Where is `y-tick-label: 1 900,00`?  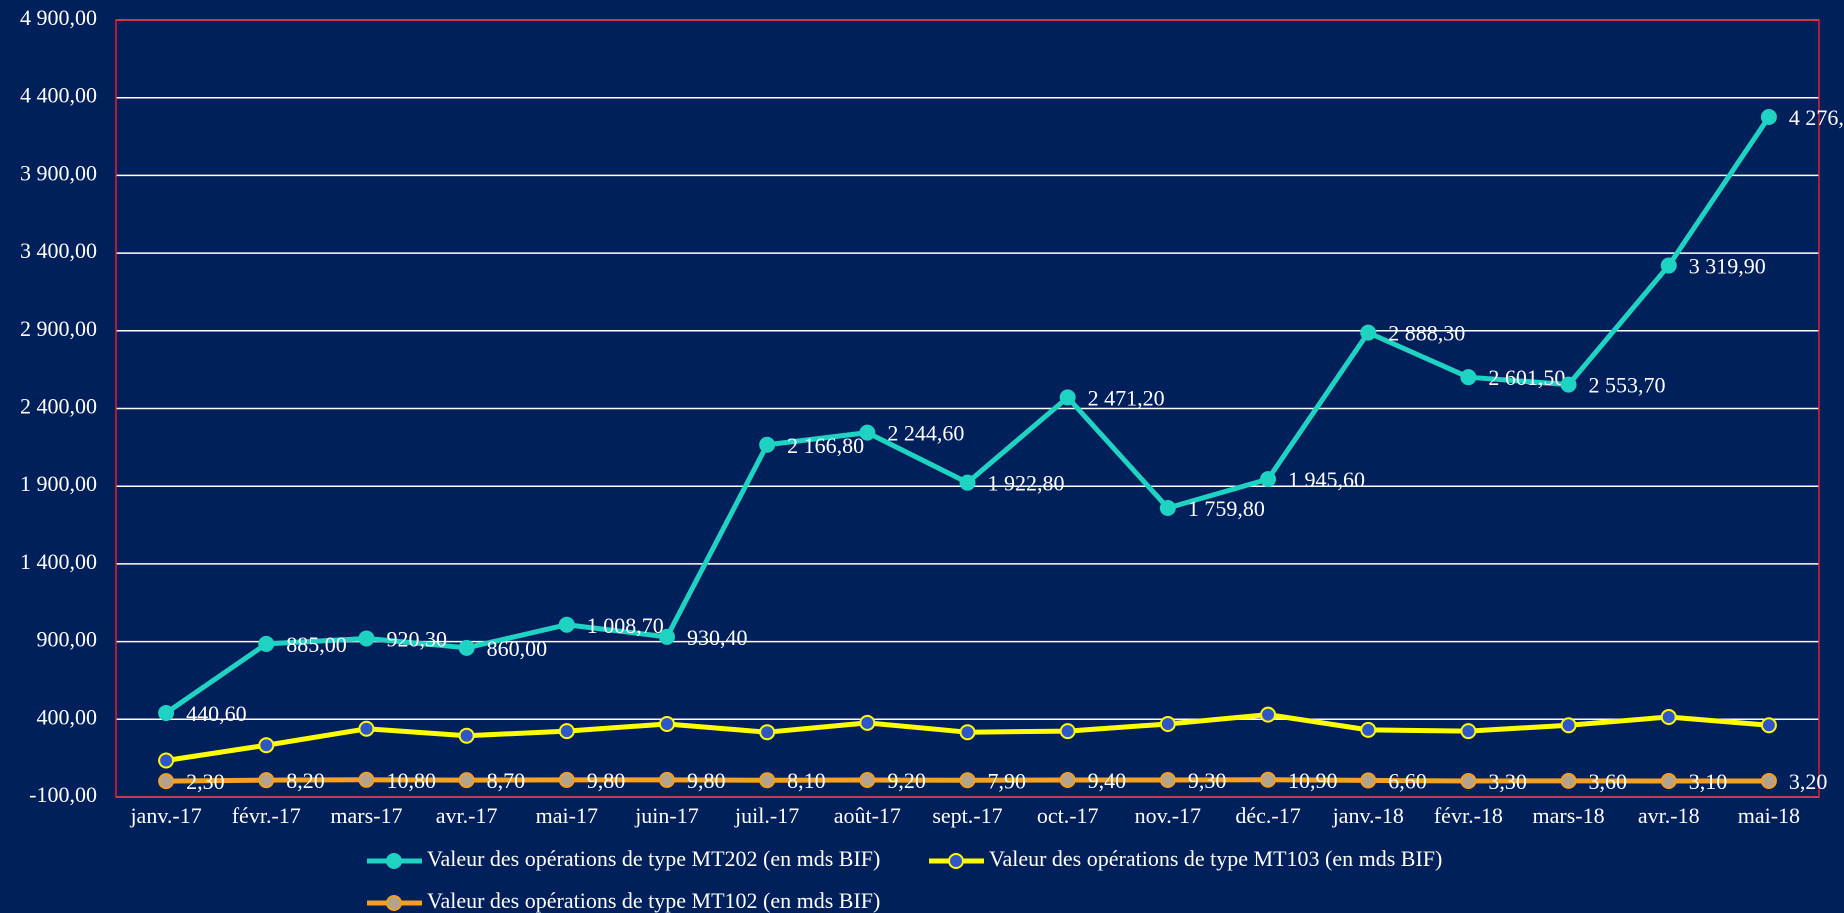 y-tick-label: 1 900,00 is located at coordinates (58, 483).